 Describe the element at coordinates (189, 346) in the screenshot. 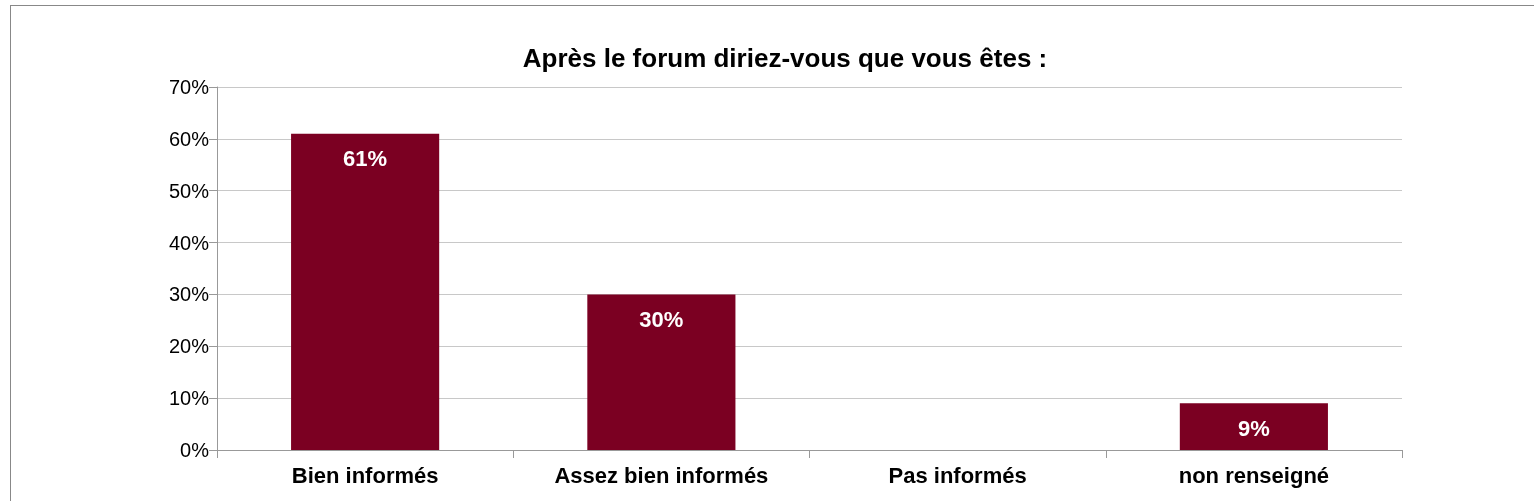

I see `y-tick-label: 20%` at that location.